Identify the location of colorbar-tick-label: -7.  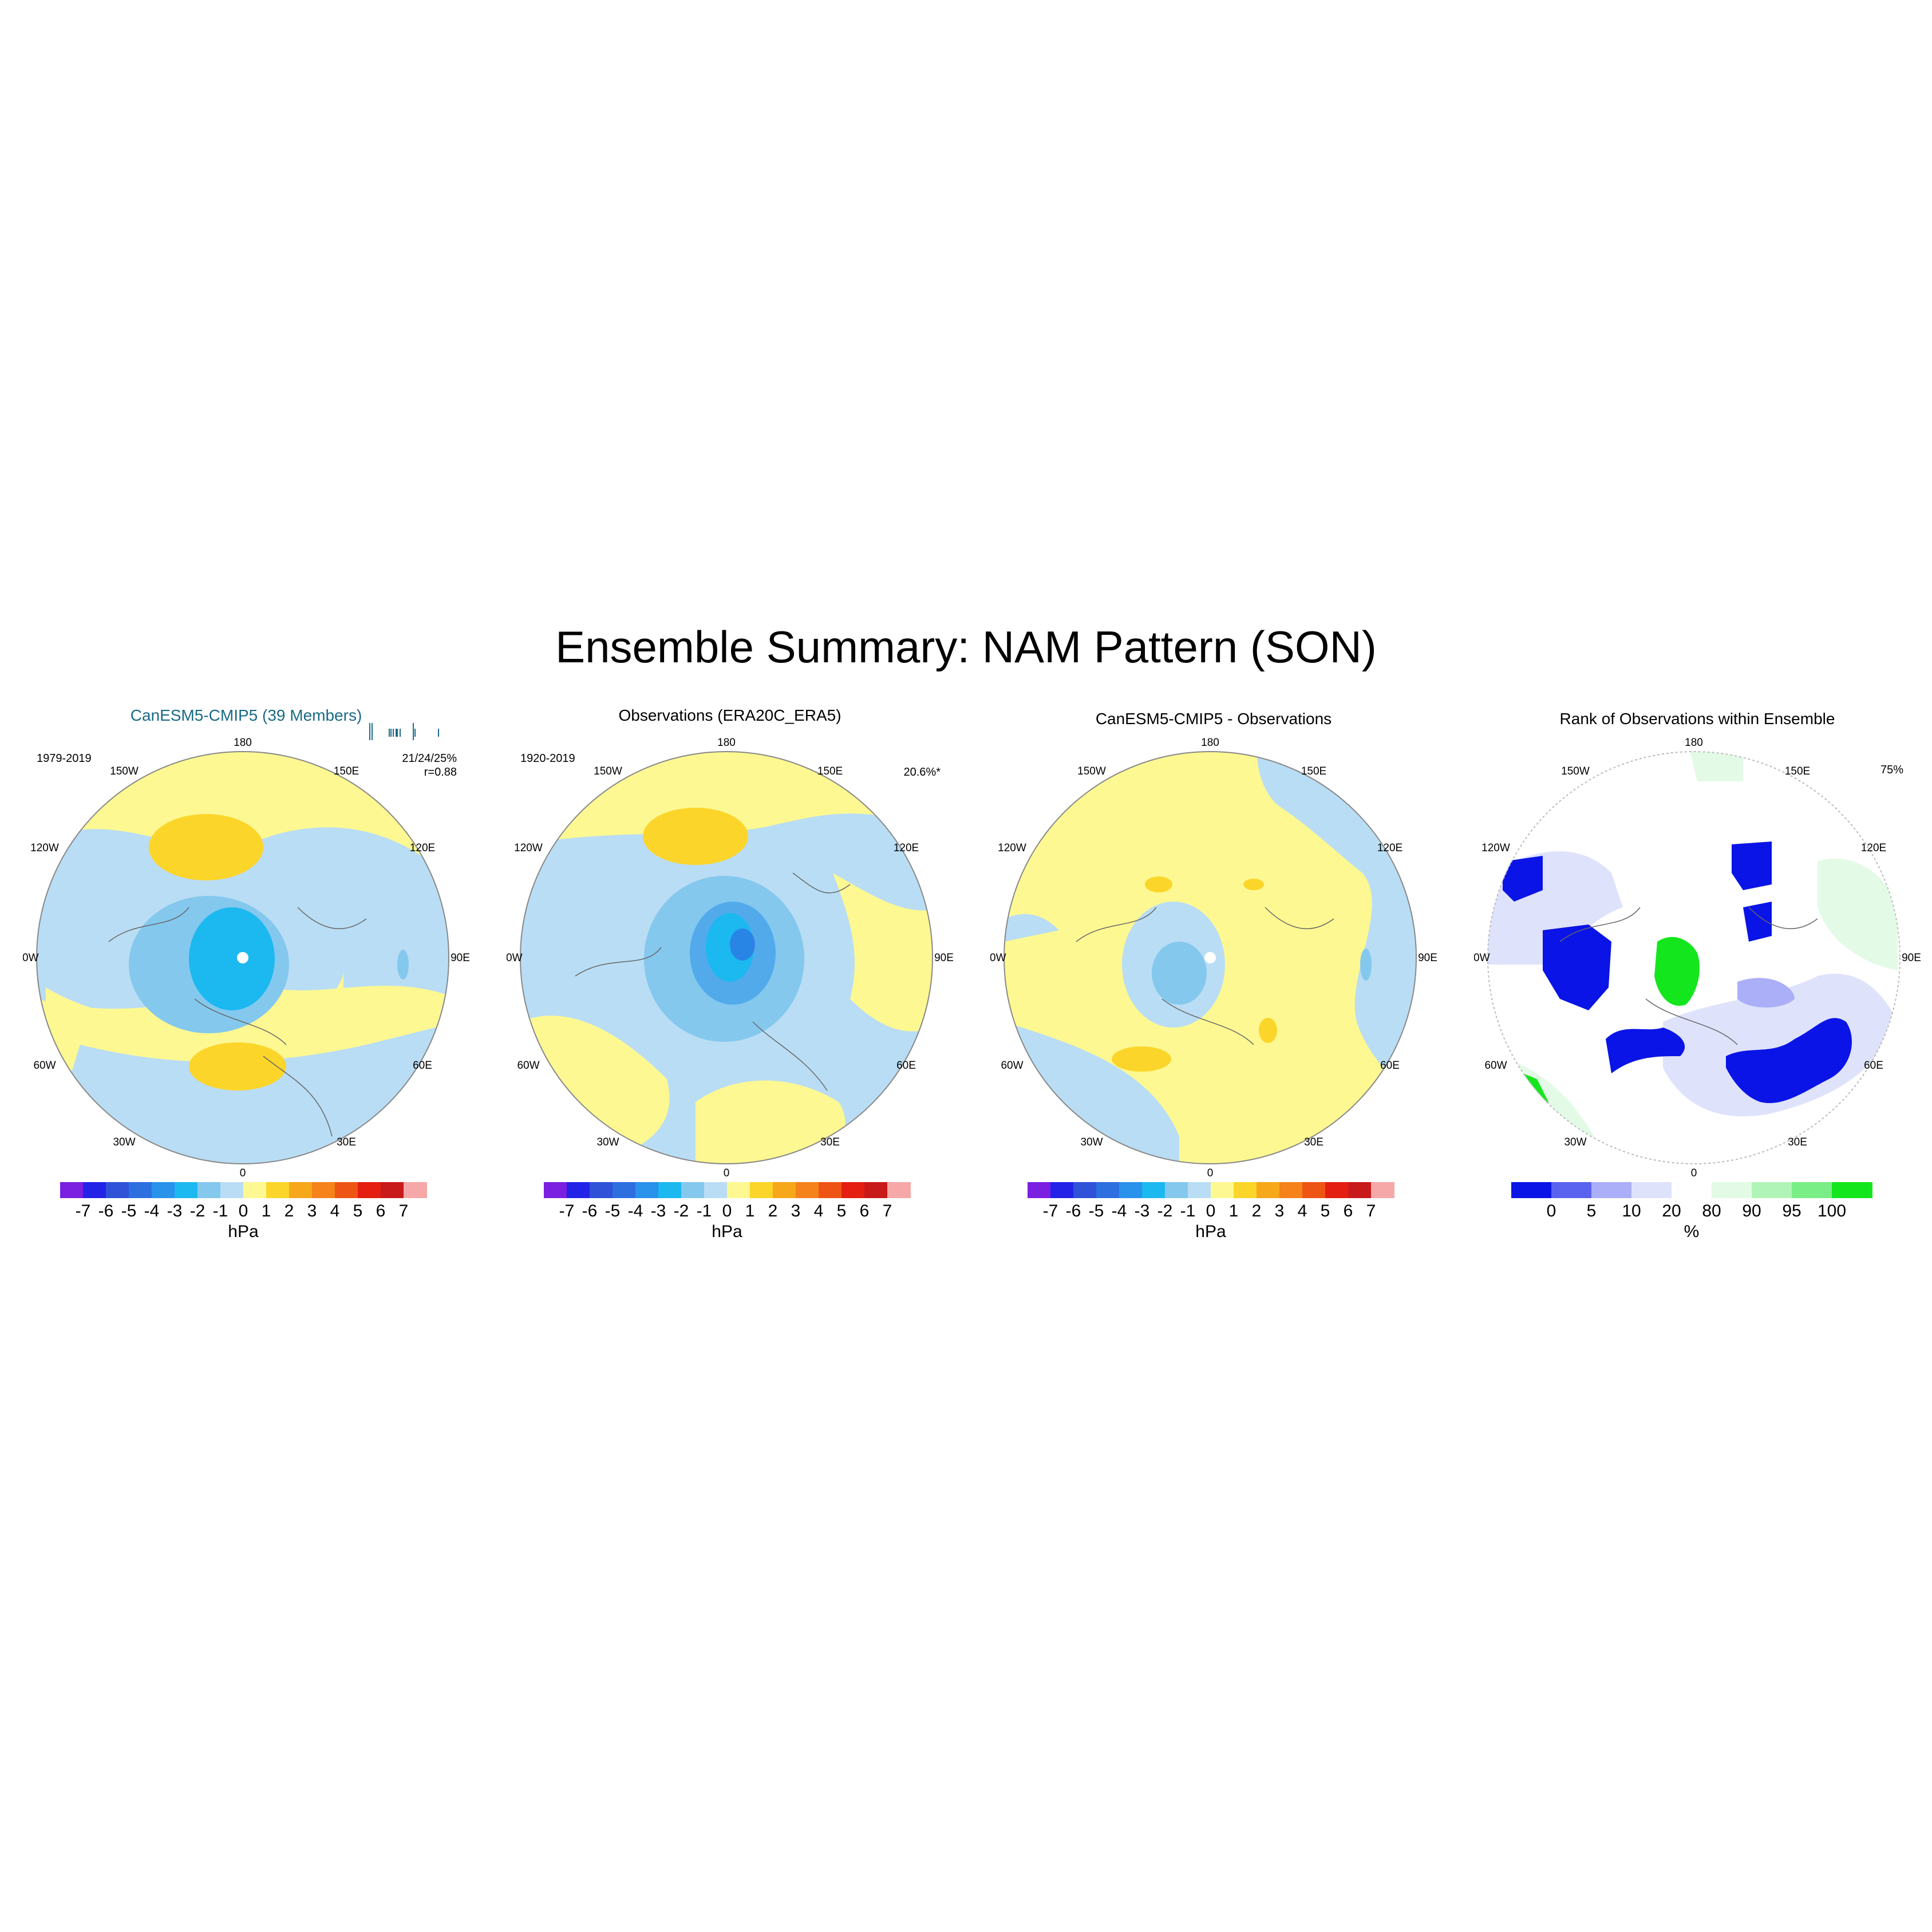
(567, 1211).